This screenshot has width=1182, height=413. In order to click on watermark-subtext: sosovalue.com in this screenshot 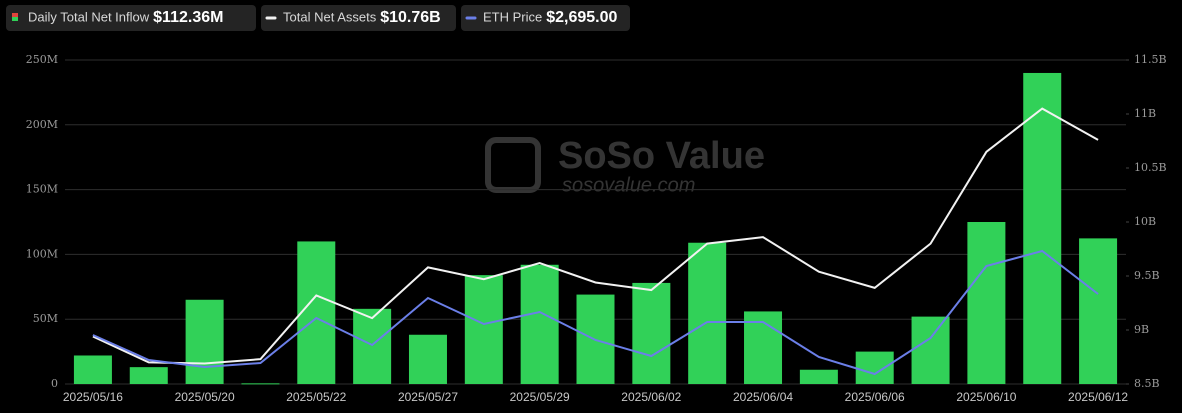, I will do `click(628, 185)`.